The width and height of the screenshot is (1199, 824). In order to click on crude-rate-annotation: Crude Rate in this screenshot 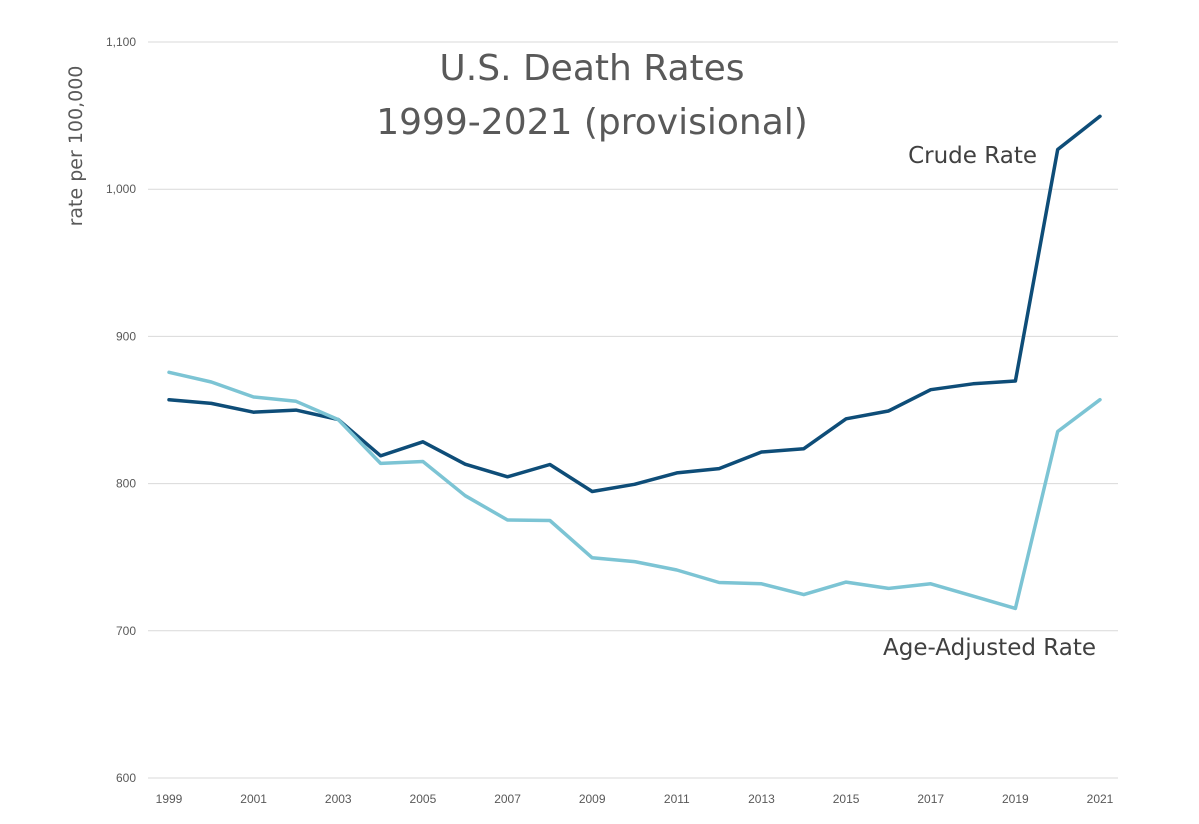, I will do `click(972, 156)`.